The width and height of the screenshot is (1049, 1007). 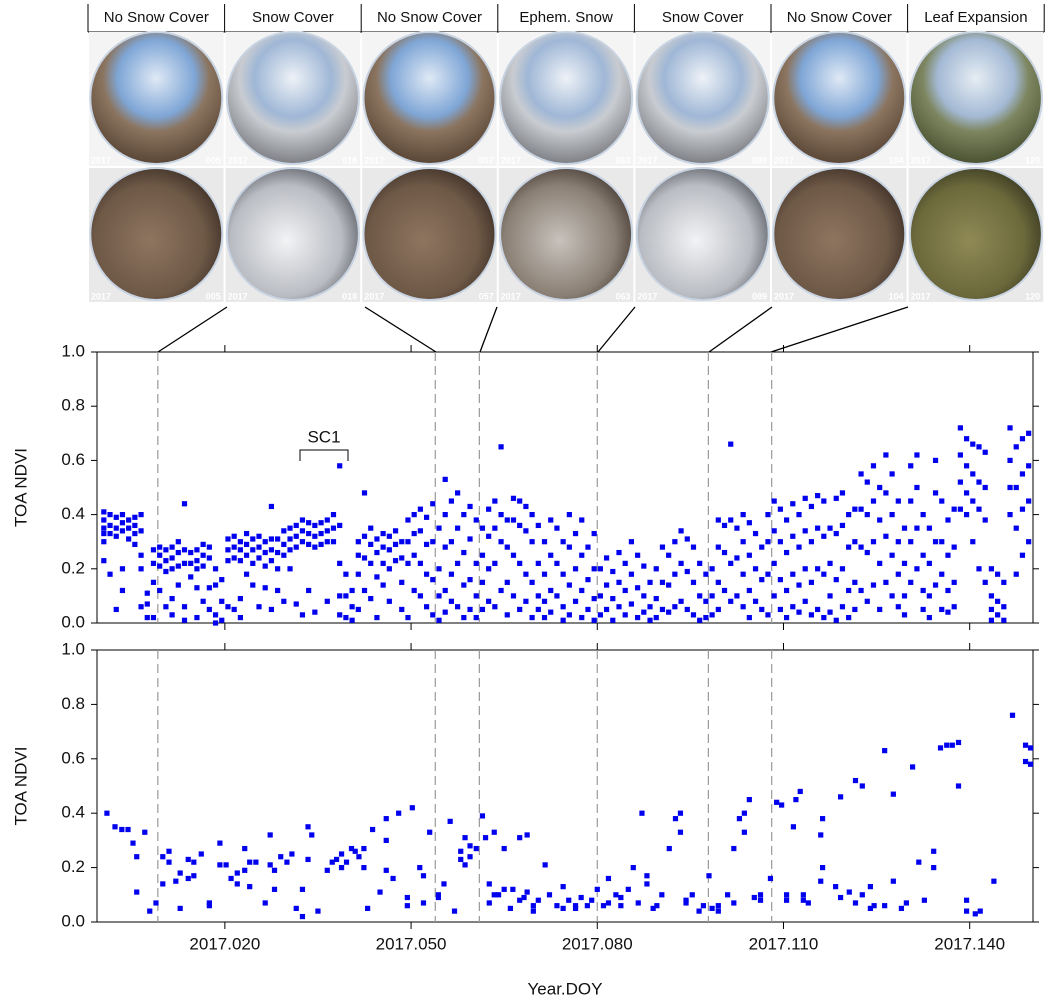 What do you see at coordinates (486, 160) in the screenshot?
I see `photo-doy: 057` at bounding box center [486, 160].